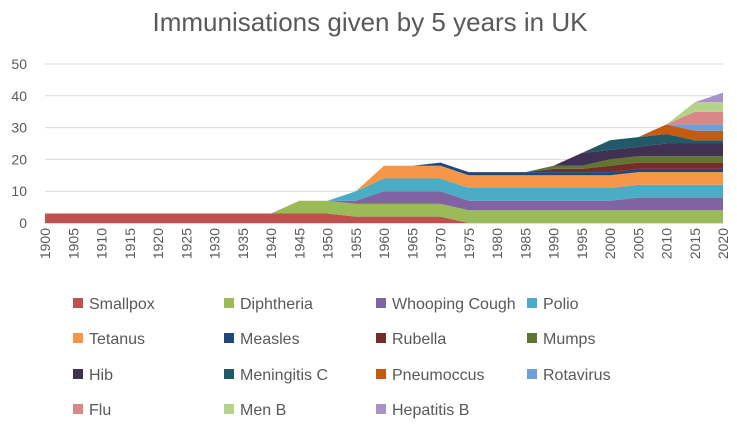 The height and width of the screenshot is (425, 737). What do you see at coordinates (299, 243) in the screenshot?
I see `x-tick-label: 1945` at bounding box center [299, 243].